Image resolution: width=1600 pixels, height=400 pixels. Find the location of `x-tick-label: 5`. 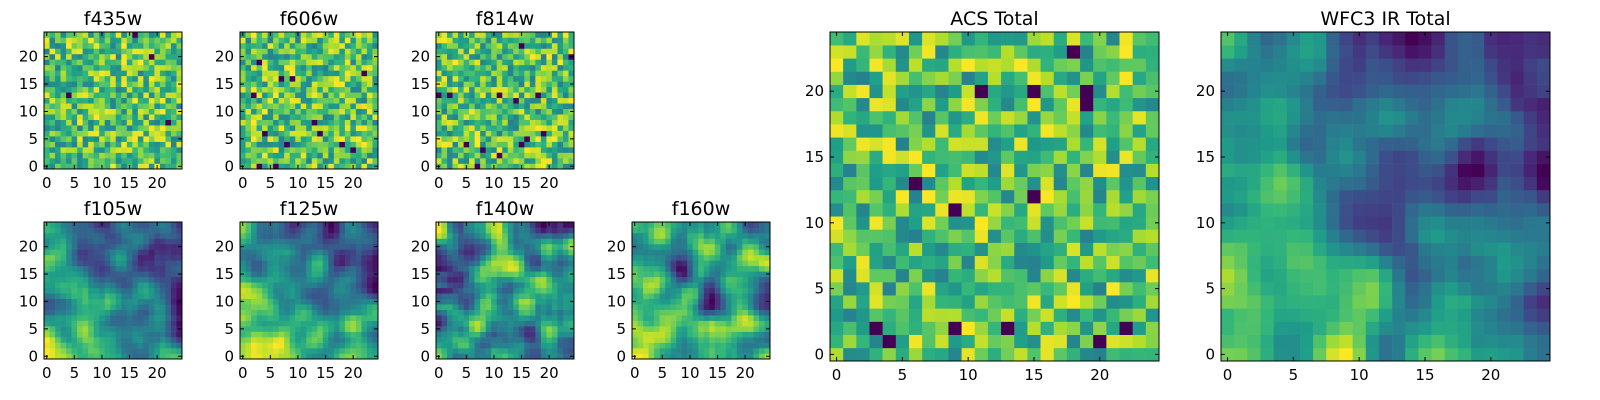

x-tick-label: 5 is located at coordinates (467, 373).